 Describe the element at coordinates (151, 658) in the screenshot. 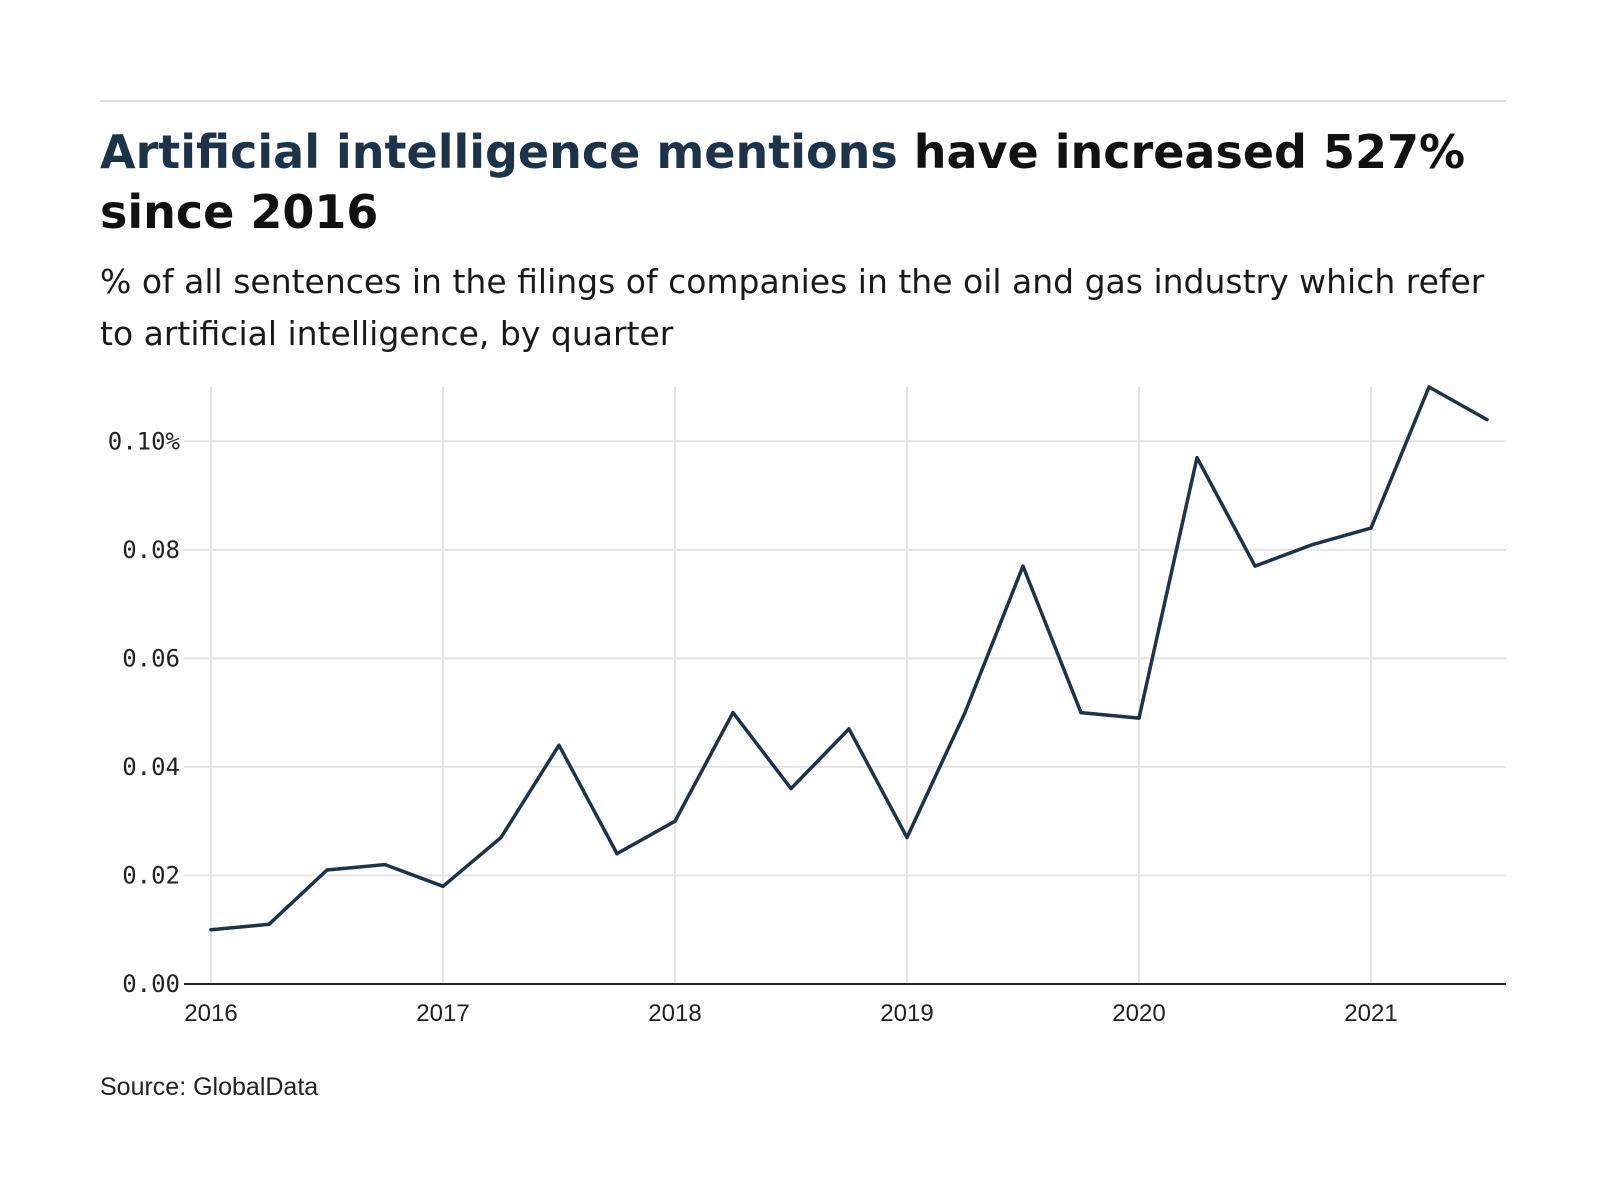

I see `y-tick-label: 0.06` at that location.